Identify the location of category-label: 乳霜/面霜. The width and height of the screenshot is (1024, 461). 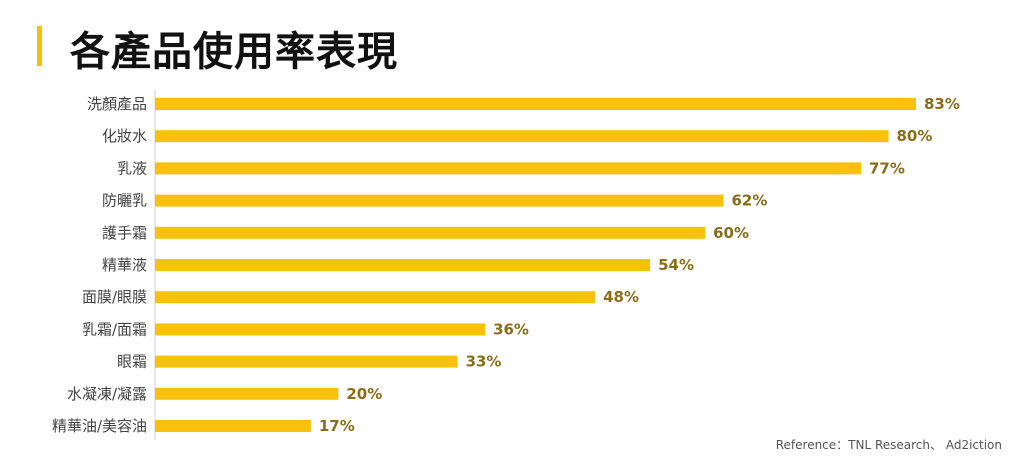
(114, 329).